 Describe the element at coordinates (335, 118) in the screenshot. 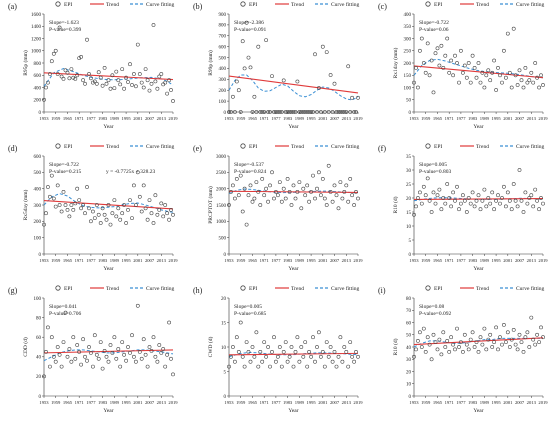

I see `x-tick-label: 2007` at that location.